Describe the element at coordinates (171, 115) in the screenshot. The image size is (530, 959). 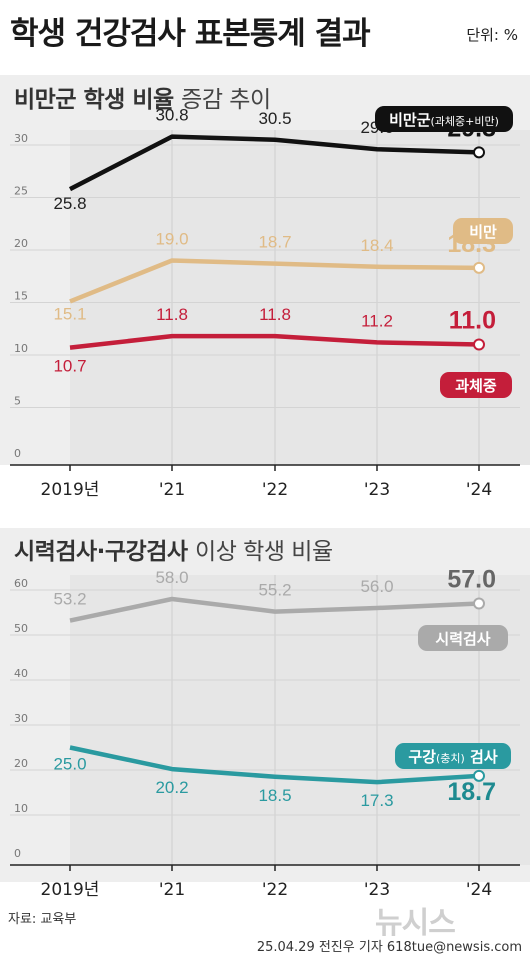
I see `data-label: 30.8` at that location.